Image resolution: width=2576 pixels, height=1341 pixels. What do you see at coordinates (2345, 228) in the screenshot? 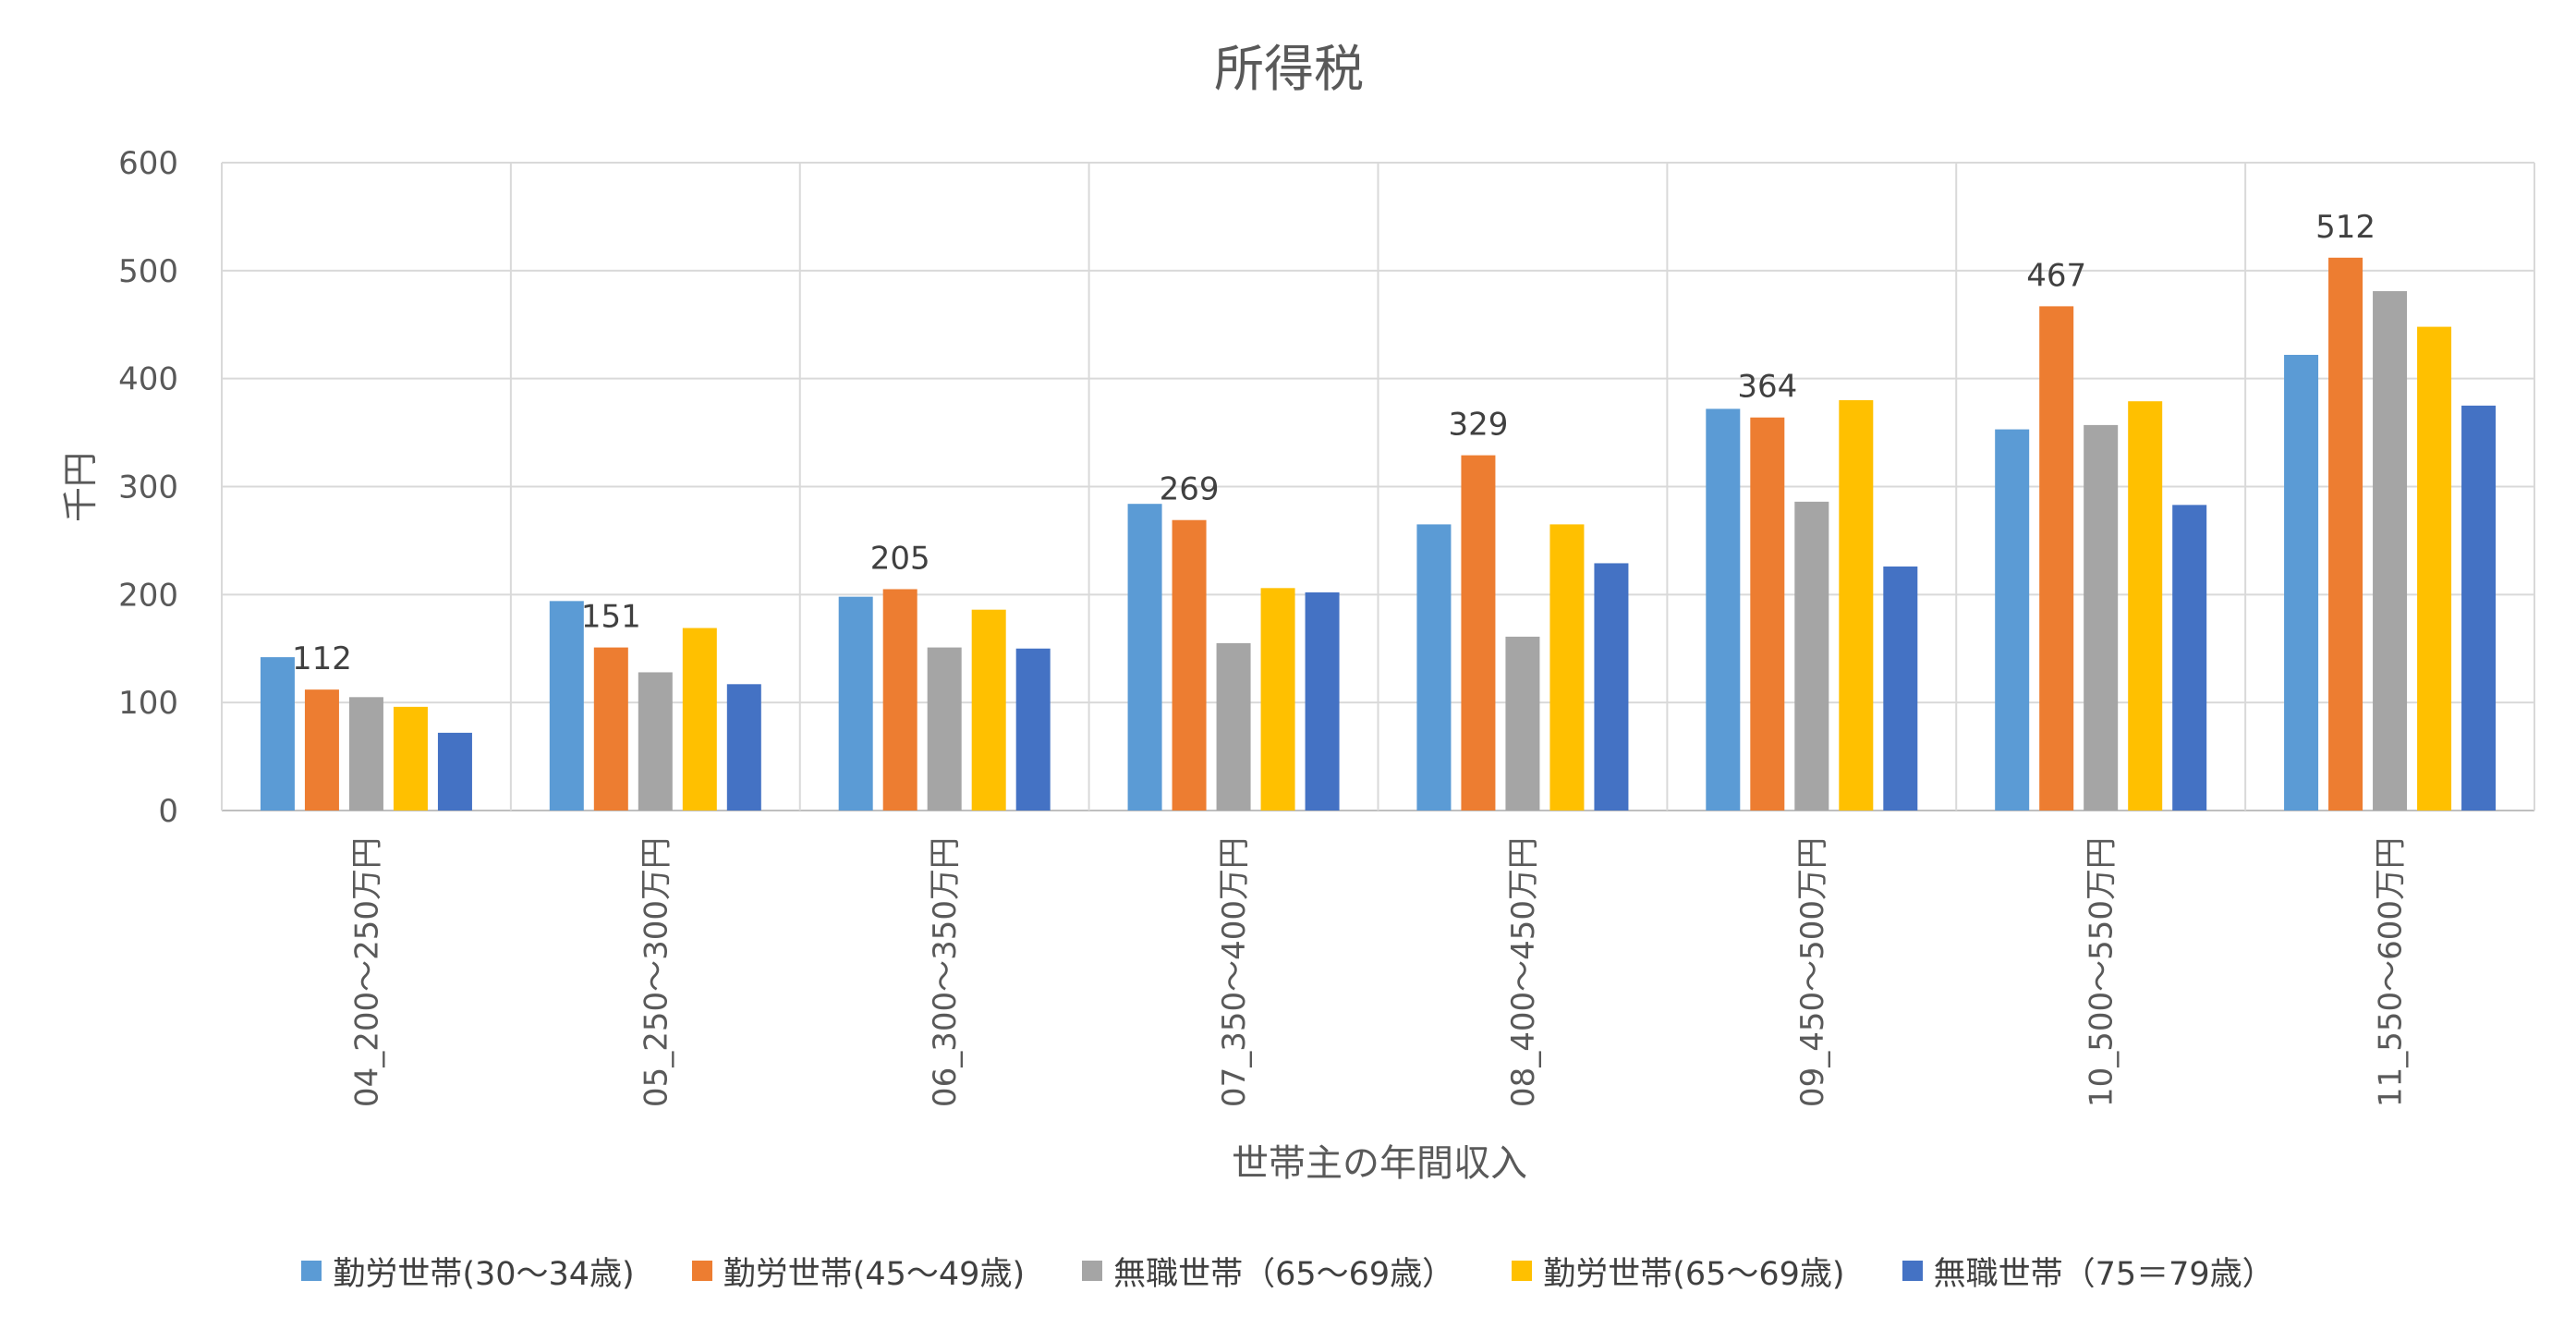
I see `data-label: 512` at bounding box center [2345, 228].